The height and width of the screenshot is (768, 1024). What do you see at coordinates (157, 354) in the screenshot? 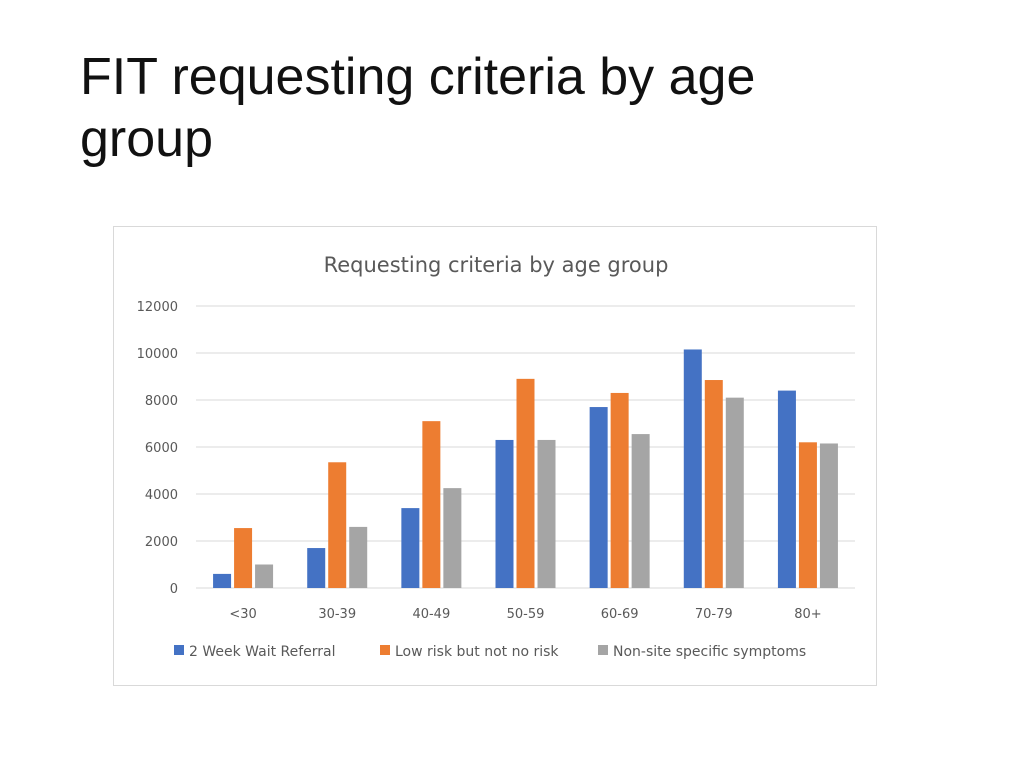
I see `y-tick-label: 10000` at bounding box center [157, 354].